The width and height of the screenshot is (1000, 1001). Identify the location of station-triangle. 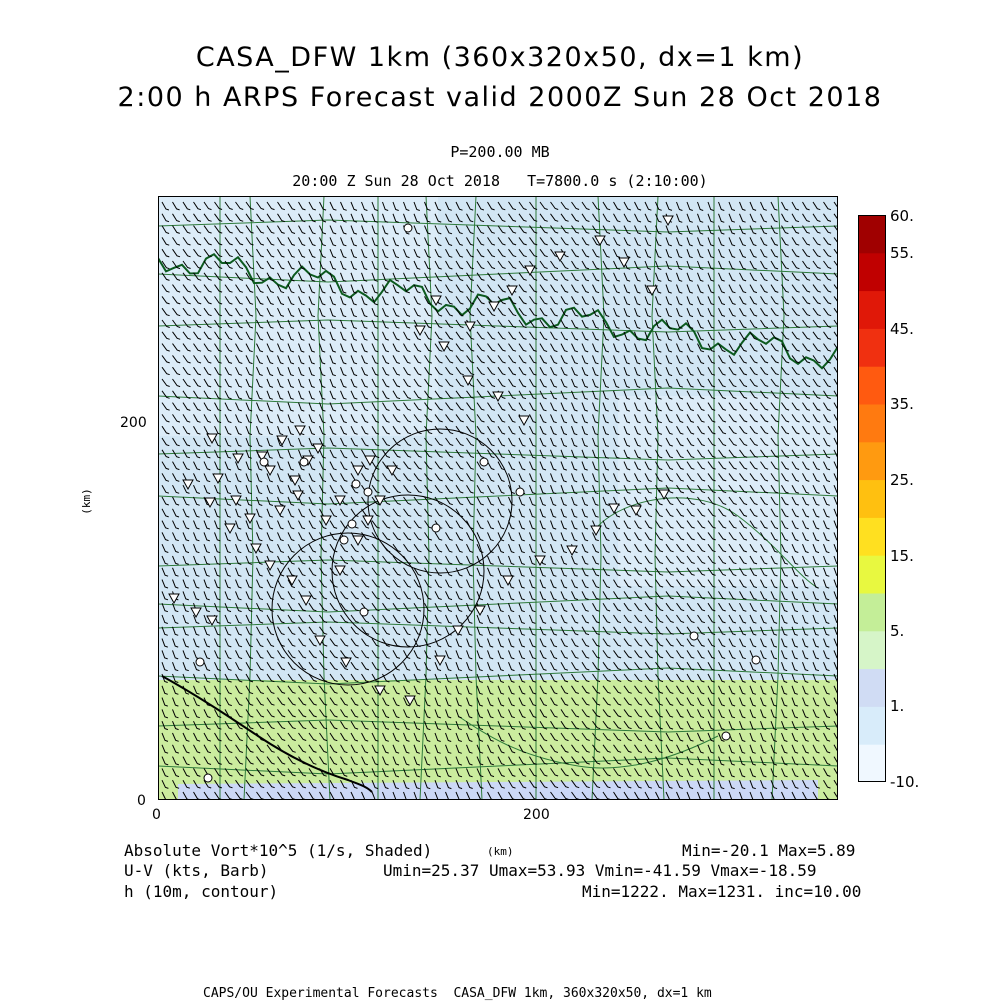
(494, 307).